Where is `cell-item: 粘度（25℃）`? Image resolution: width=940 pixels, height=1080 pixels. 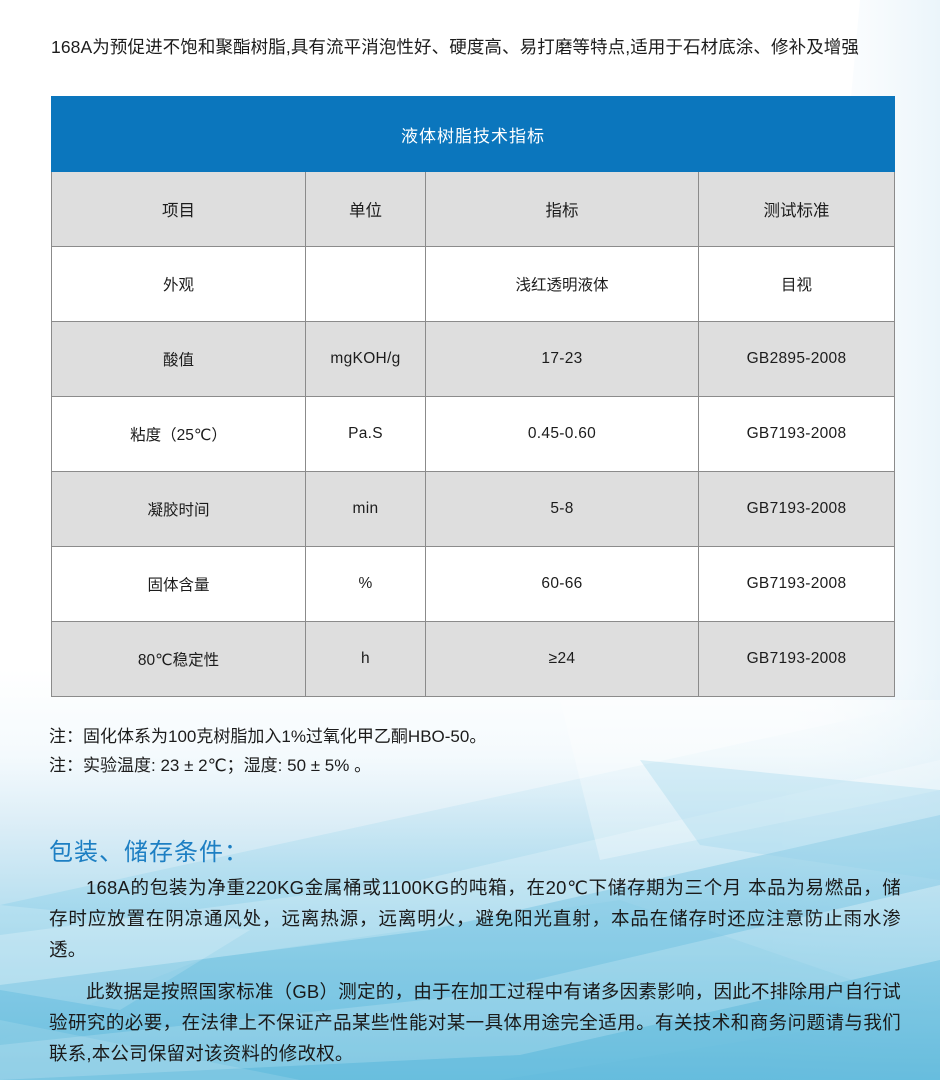 cell-item: 粘度（25℃） is located at coordinates (178, 434).